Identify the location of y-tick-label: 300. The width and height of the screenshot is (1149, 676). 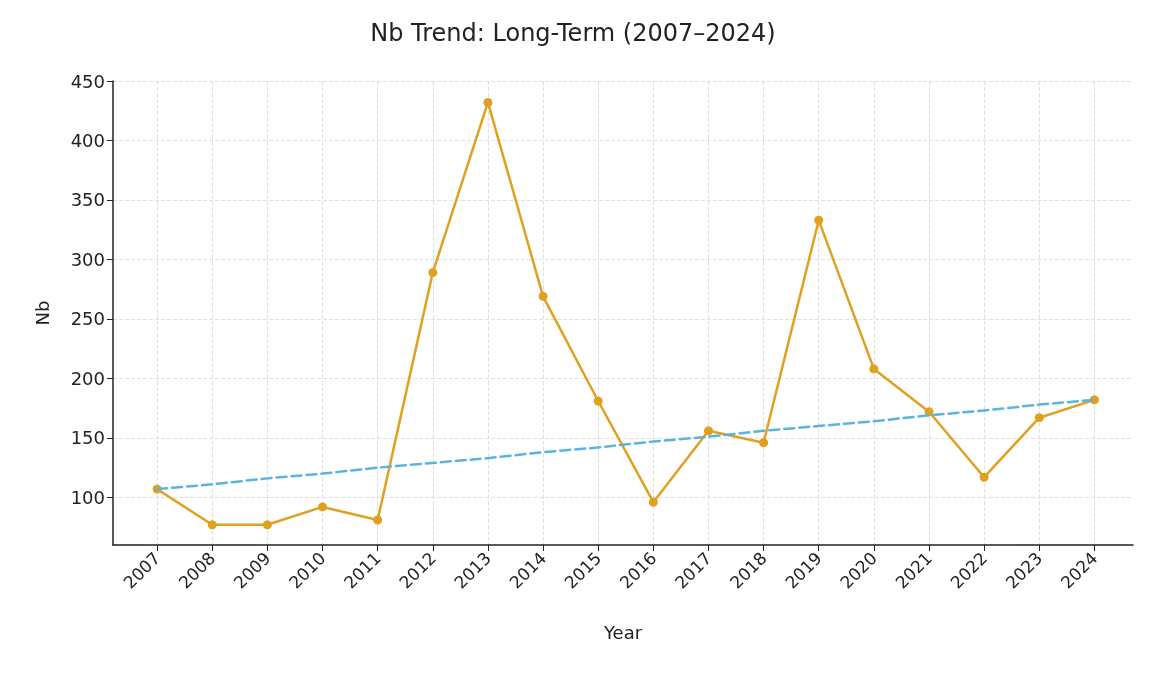
(87, 259).